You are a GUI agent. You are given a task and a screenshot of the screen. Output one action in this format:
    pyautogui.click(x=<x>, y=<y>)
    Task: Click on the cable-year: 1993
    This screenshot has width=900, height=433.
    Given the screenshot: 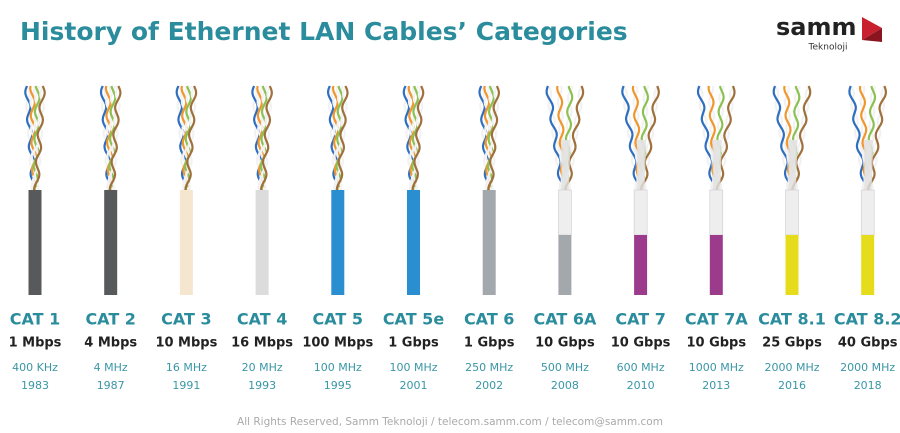 What is the action you would take?
    pyautogui.click(x=262, y=385)
    